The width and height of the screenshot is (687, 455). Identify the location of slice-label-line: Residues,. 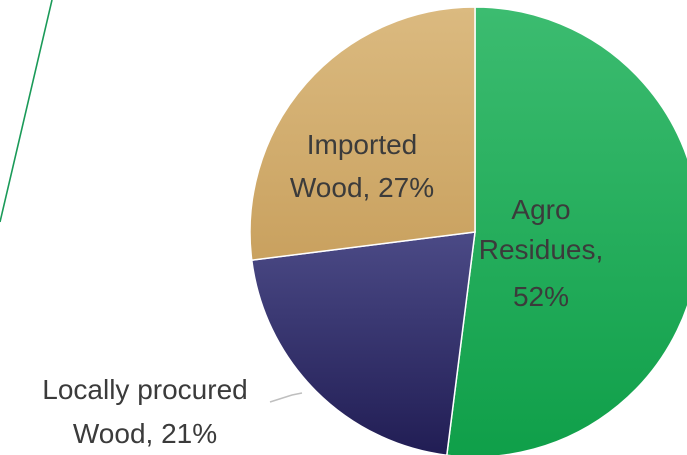
(541, 249).